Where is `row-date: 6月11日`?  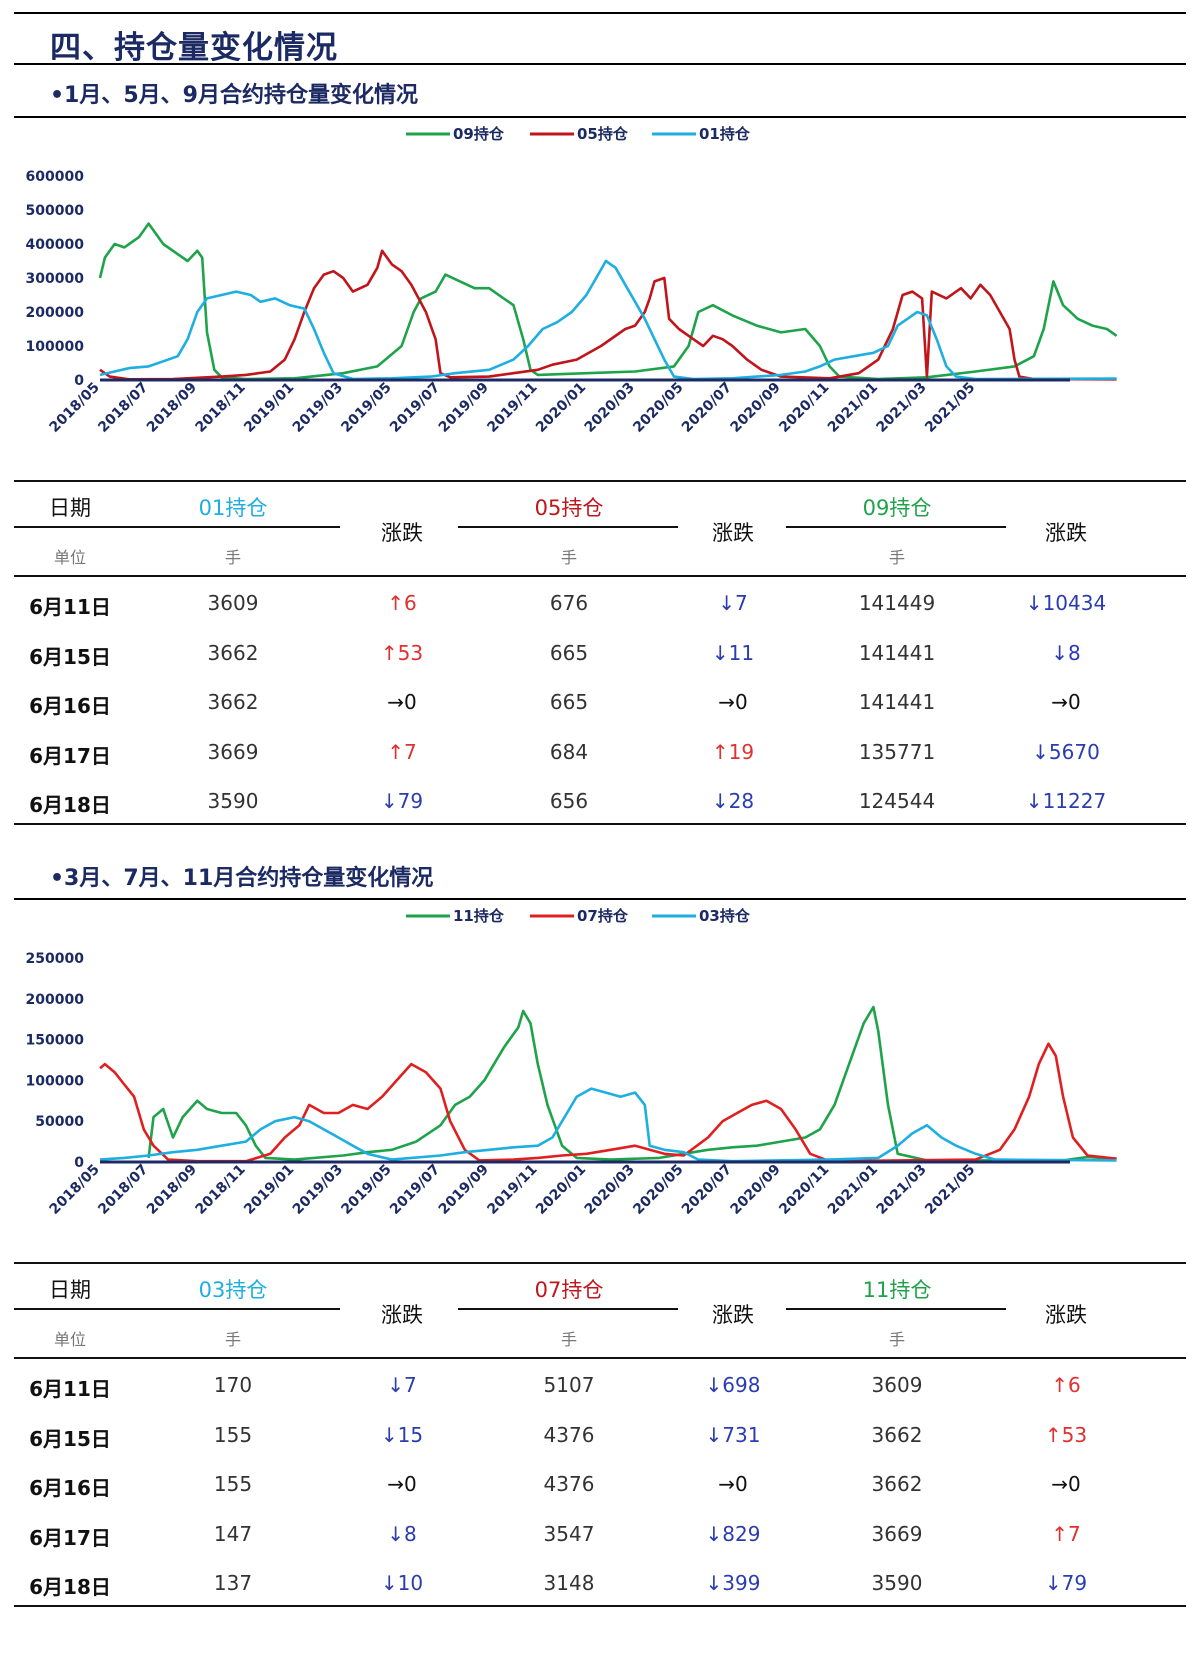 row-date: 6月11日 is located at coordinates (70, 607).